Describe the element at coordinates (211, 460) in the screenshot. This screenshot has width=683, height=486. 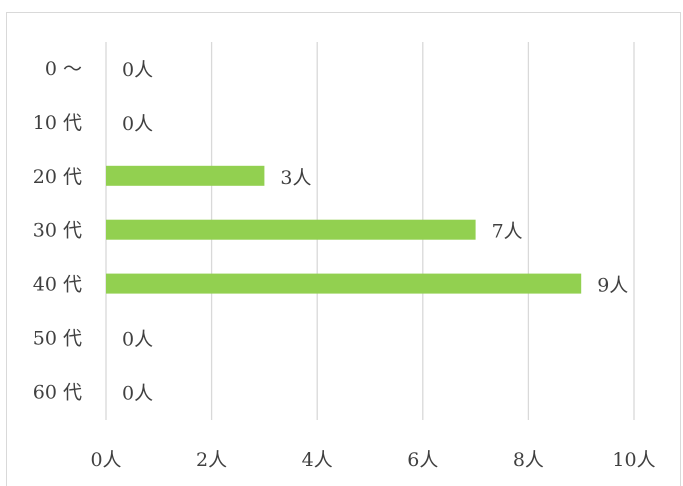
I see `x-tick-label-2: 2人` at that location.